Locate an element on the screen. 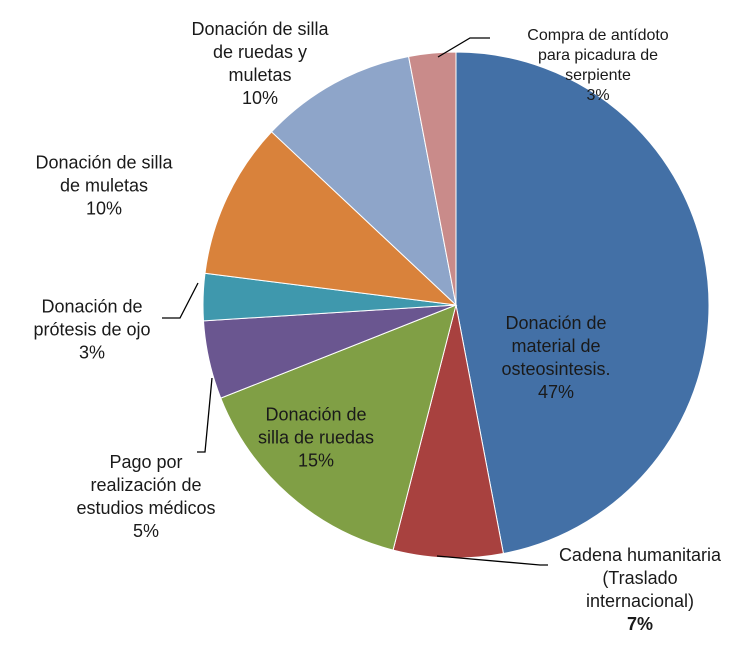 This screenshot has width=742, height=659. value-label: 7% is located at coordinates (639, 624).